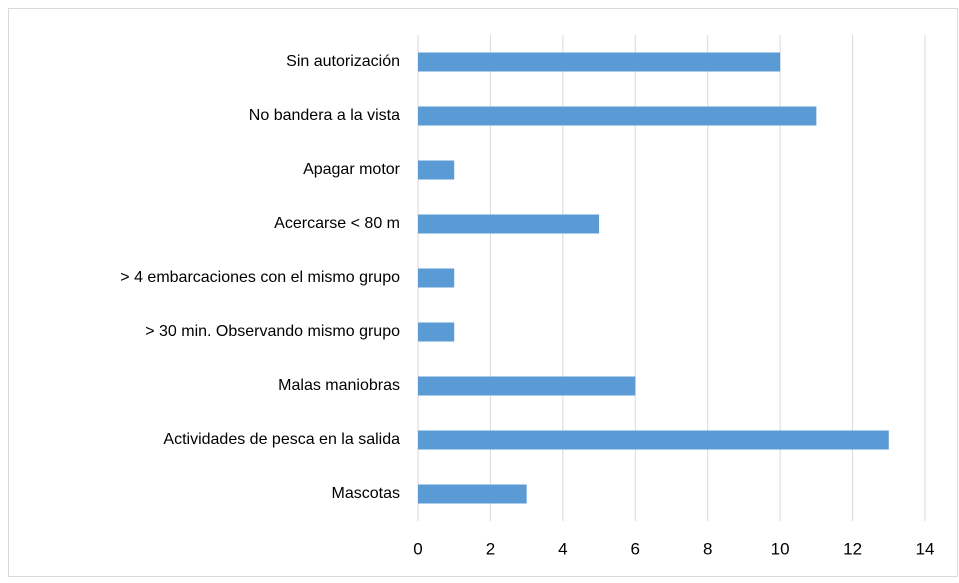 This screenshot has height=583, width=959. I want to click on y-tick-label: > 4 embarcaciones con el mismo grupo, so click(260, 277).